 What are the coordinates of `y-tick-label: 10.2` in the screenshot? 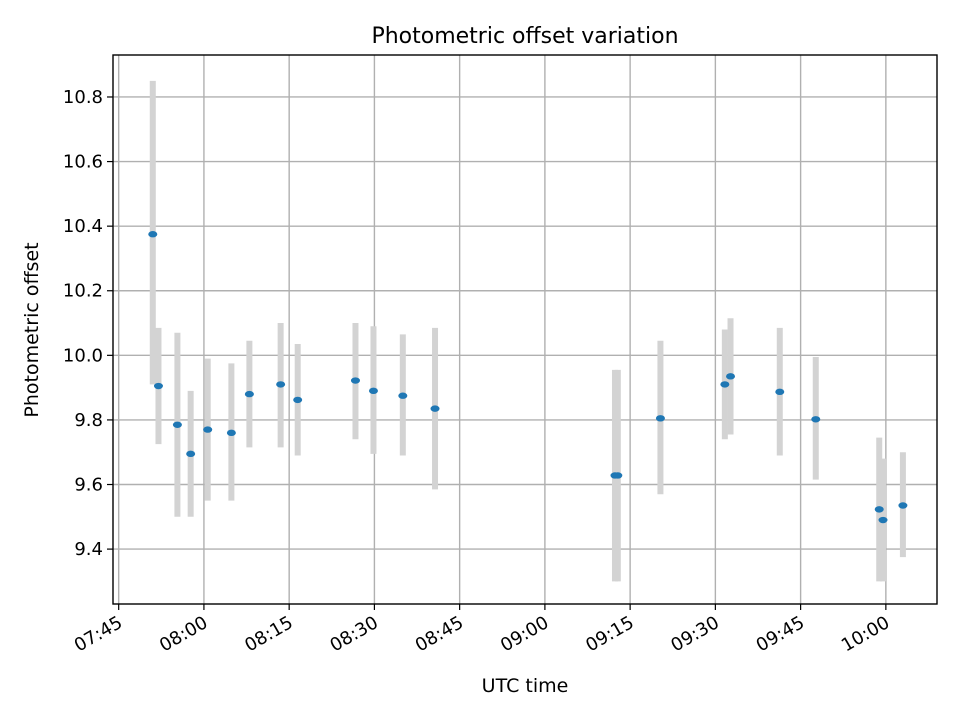 It's located at (83, 291).